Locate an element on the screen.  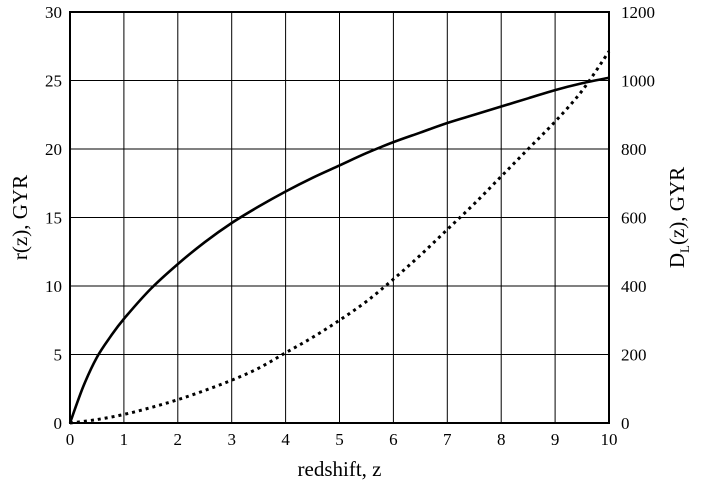
y-right-tick-label: 400 is located at coordinates (634, 286).